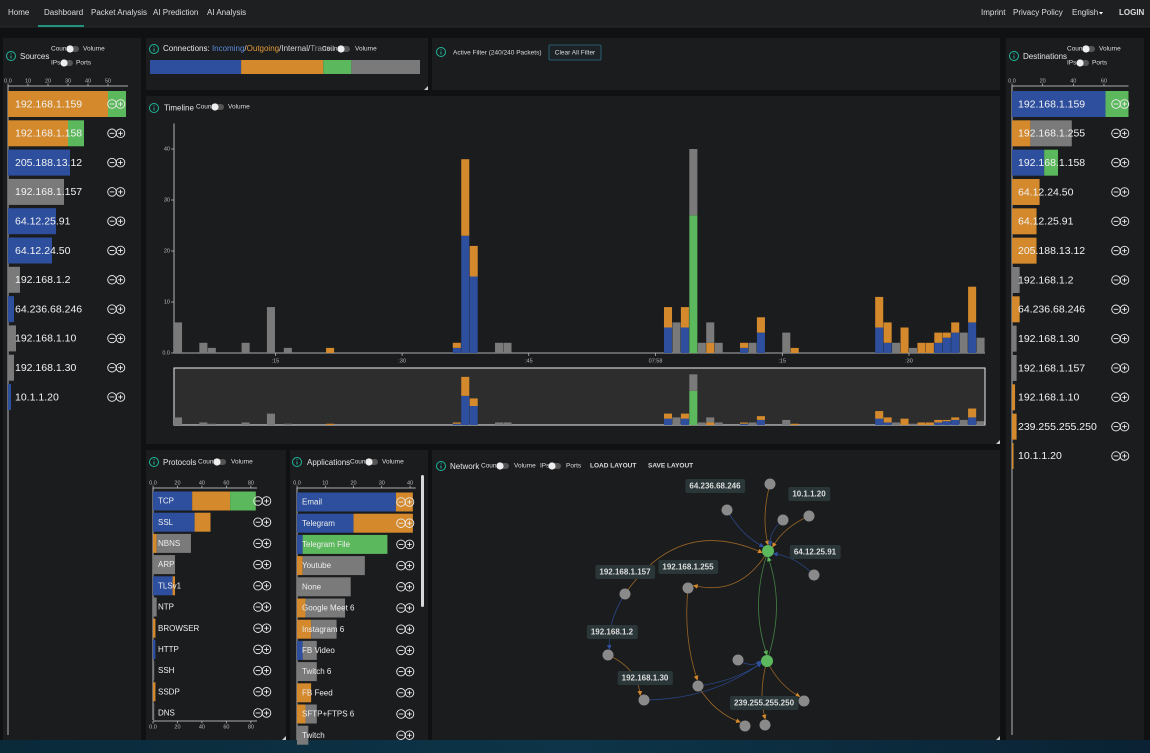 This screenshot has height=753, width=1150. Describe the element at coordinates (1132, 12) in the screenshot. I see `login-button: LOGIN` at that location.